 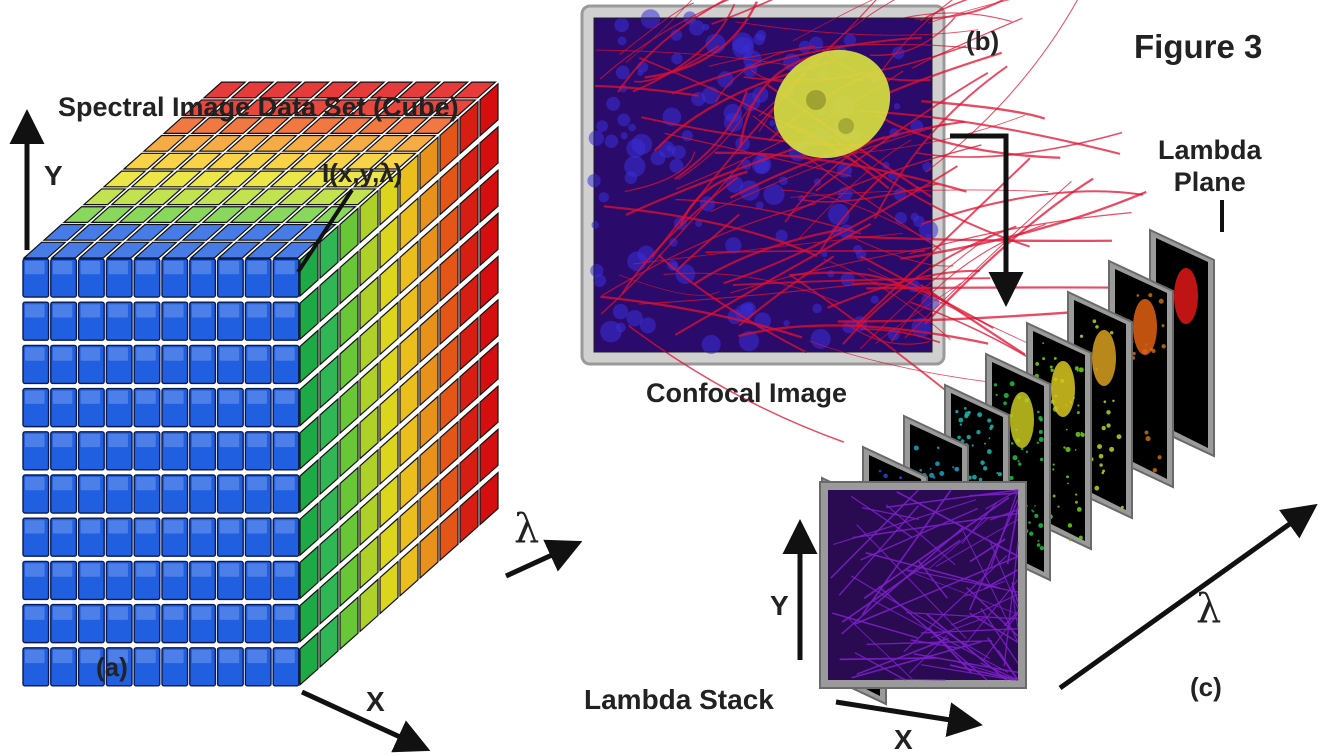 I want to click on panel-label-c: (c), so click(x=1206, y=687).